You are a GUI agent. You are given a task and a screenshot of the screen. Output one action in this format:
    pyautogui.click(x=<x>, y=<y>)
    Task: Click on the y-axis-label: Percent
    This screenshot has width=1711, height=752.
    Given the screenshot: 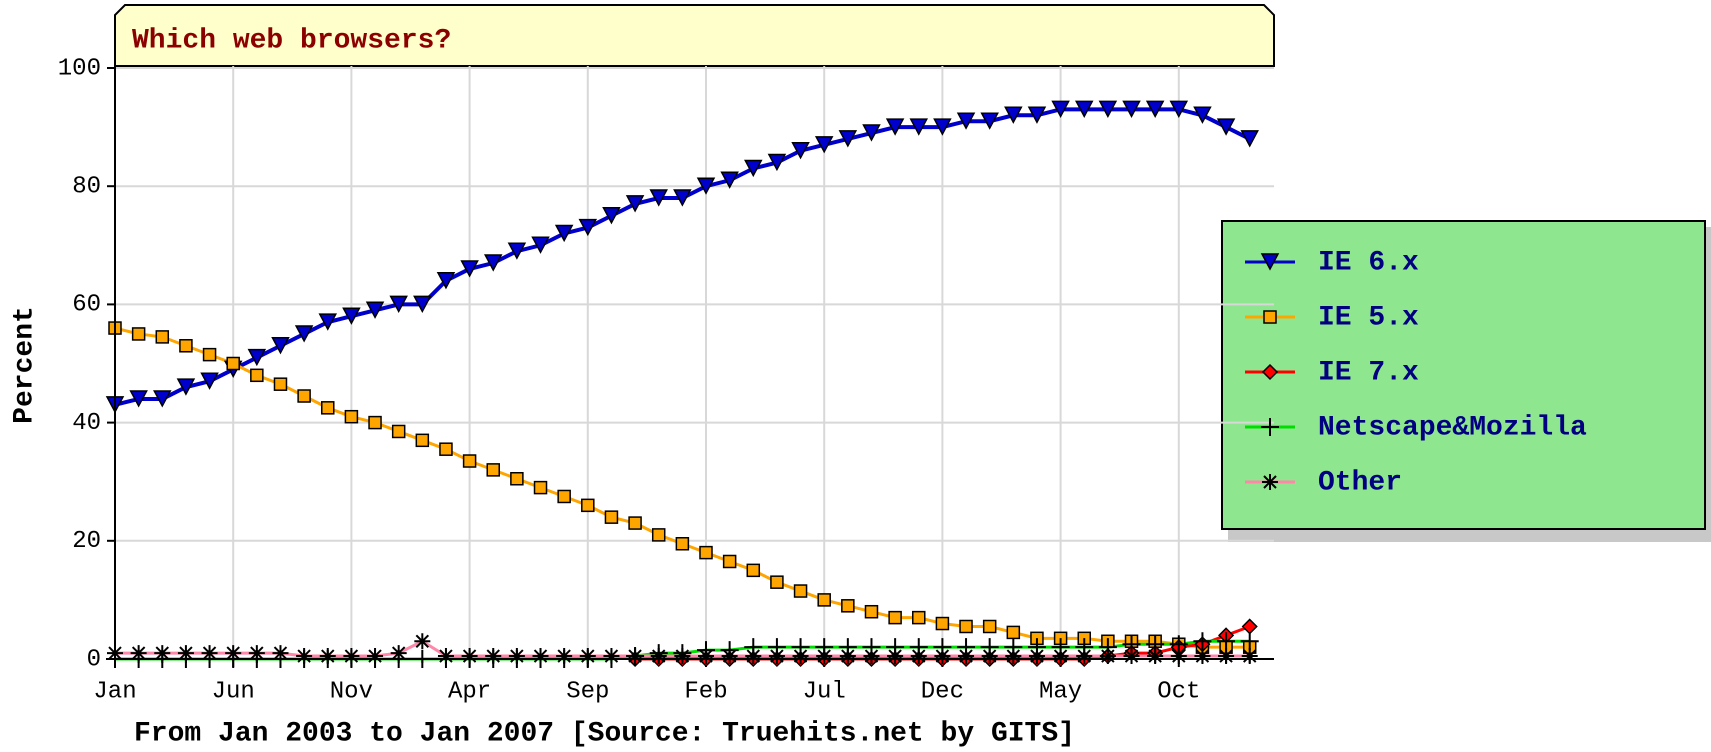 What is the action you would take?
    pyautogui.click(x=24, y=365)
    